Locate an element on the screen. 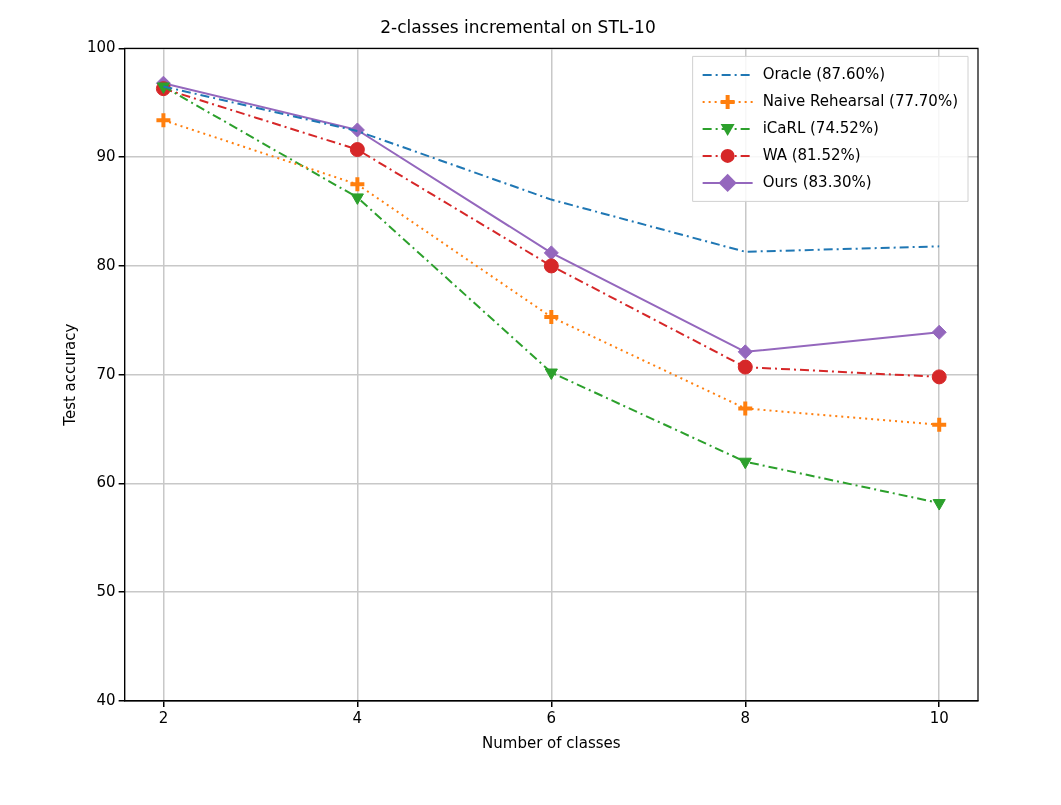 Image resolution: width=1061 pixels, height=805 pixels. x-tick-label: 10 is located at coordinates (939, 717).